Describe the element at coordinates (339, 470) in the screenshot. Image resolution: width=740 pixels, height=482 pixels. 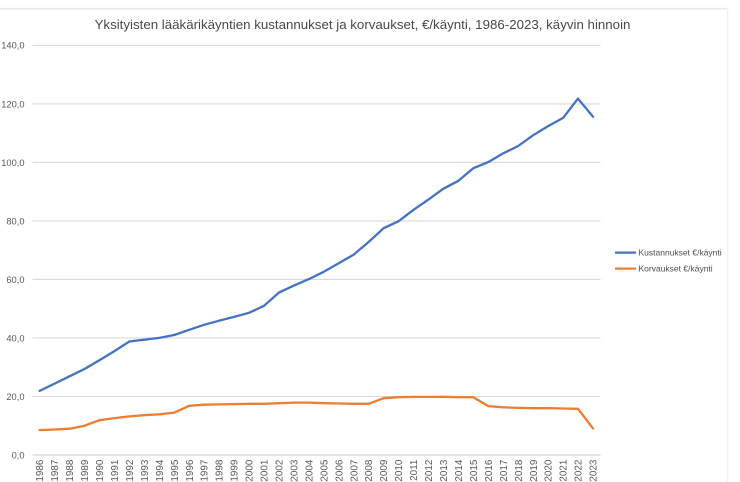
I see `svg-text: 2006` at that location.